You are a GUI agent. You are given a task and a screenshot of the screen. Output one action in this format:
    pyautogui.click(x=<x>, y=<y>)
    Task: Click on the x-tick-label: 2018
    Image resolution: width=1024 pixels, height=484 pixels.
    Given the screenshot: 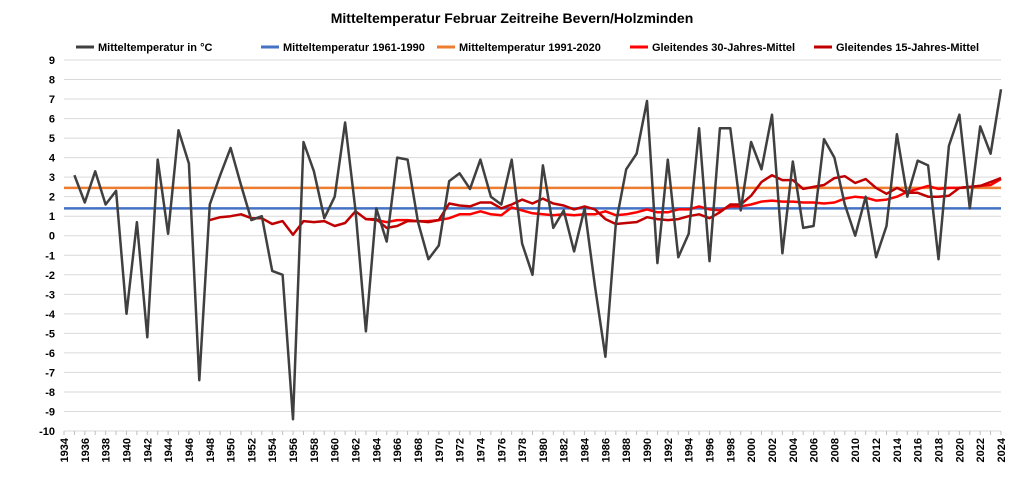 What is the action you would take?
    pyautogui.click(x=940, y=450)
    